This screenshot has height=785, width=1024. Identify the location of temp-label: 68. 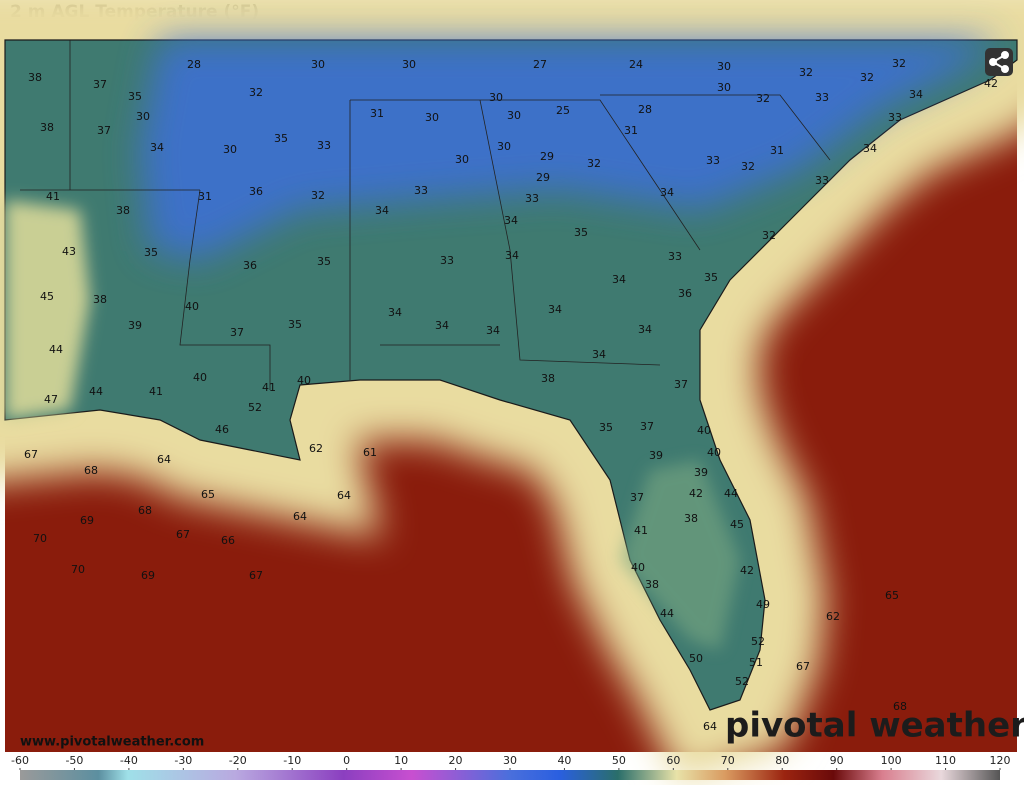
(900, 706).